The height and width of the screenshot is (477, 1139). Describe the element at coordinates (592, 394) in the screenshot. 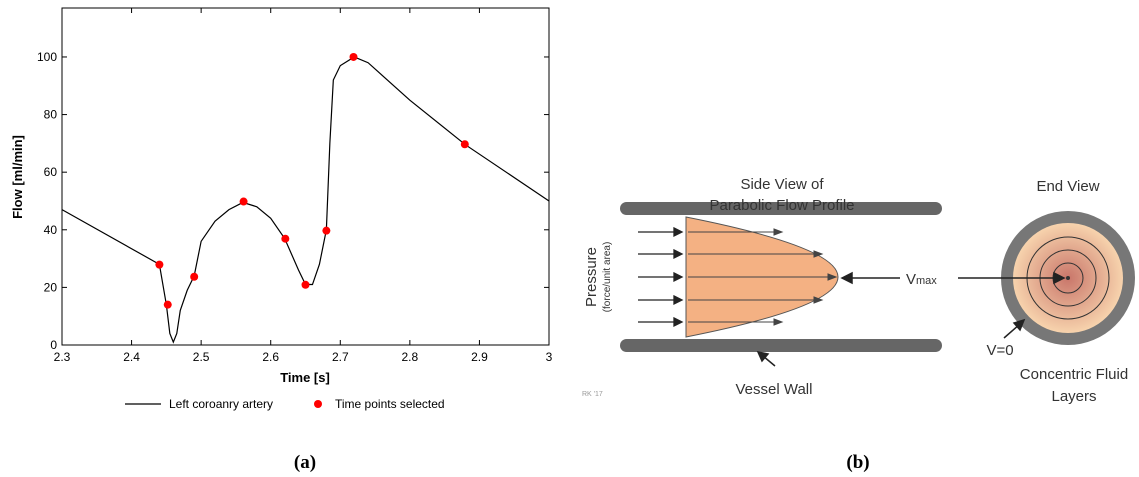

I see `credit: RK '17` at that location.